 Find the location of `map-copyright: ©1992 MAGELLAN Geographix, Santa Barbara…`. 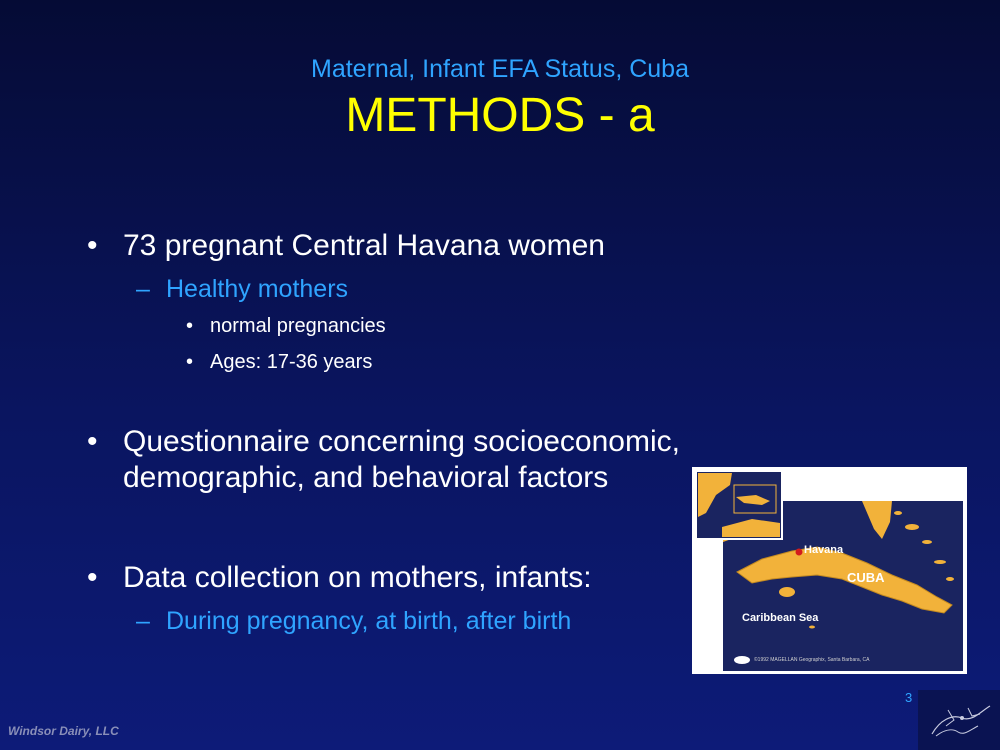

map-copyright: ©1992 MAGELLAN Geographix, Santa Barbara… is located at coordinates (812, 660).